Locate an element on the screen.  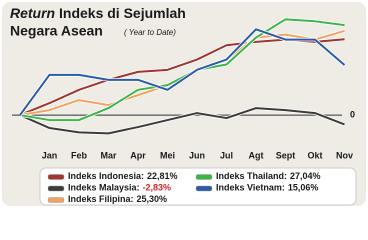
legend-label: Indeks Thailand: 27,04% is located at coordinates (268, 176).